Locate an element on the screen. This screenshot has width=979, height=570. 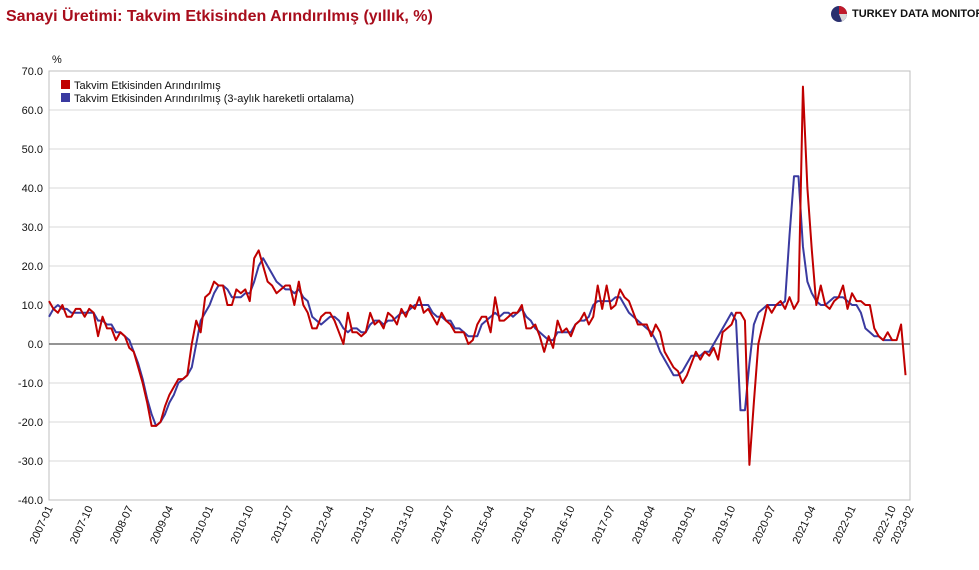
y-tick-label: -20.0 is located at coordinates (30, 423).